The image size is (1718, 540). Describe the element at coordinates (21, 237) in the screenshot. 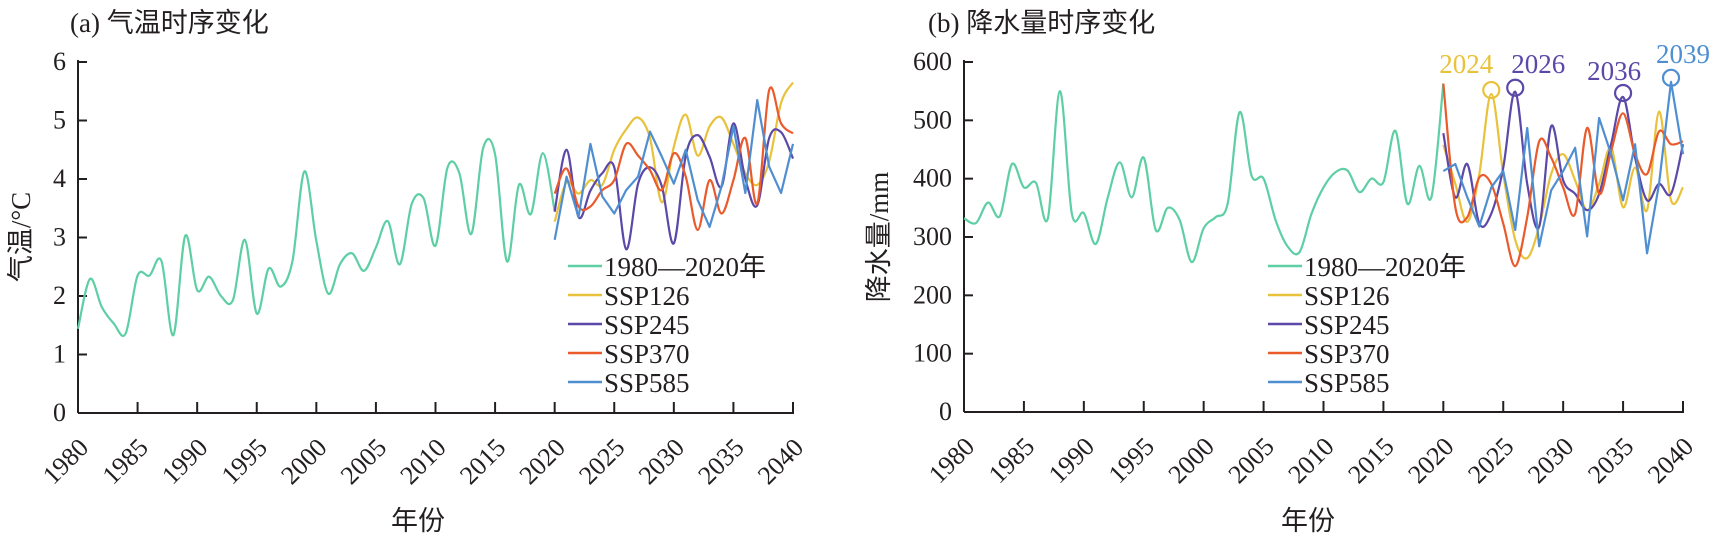

I see `temperature-y-axis-title: 气温/°C` at that location.